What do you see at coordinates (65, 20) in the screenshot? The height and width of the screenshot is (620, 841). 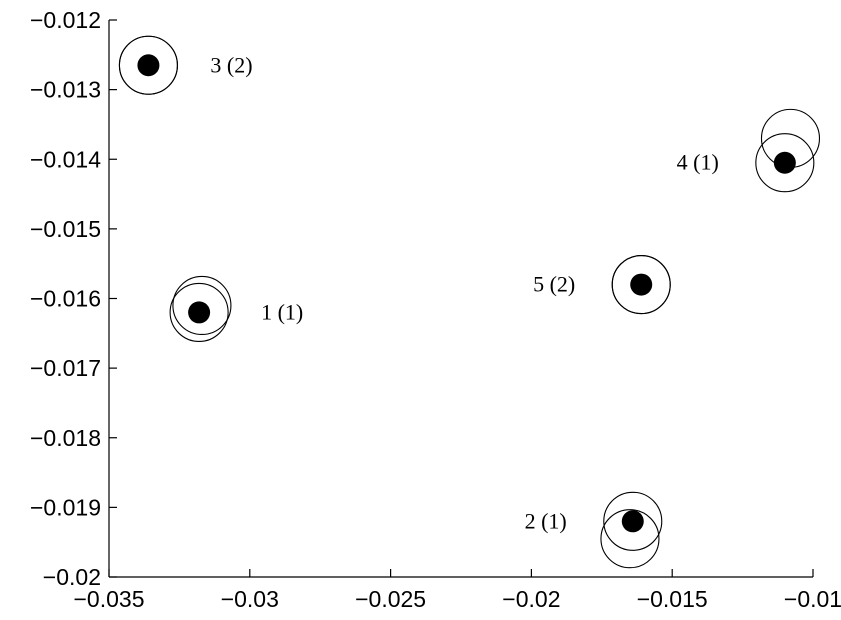 I see `y-tick-label: −0.012` at bounding box center [65, 20].